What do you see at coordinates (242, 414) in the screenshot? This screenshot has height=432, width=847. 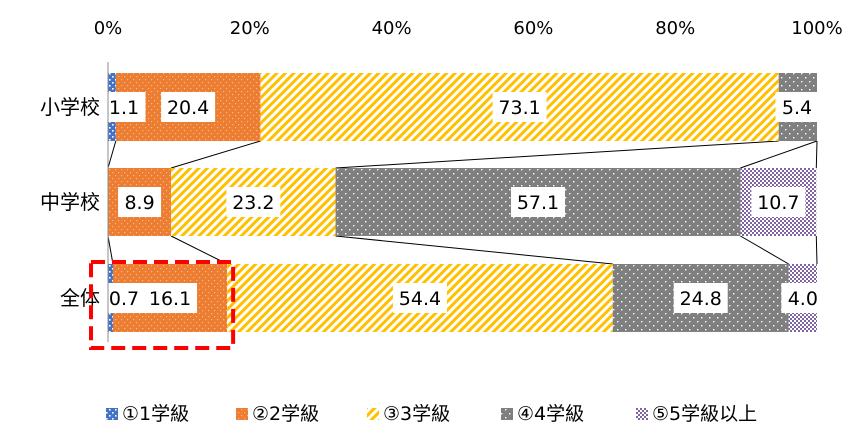 I see `legend-swatch-s2` at bounding box center [242, 414].